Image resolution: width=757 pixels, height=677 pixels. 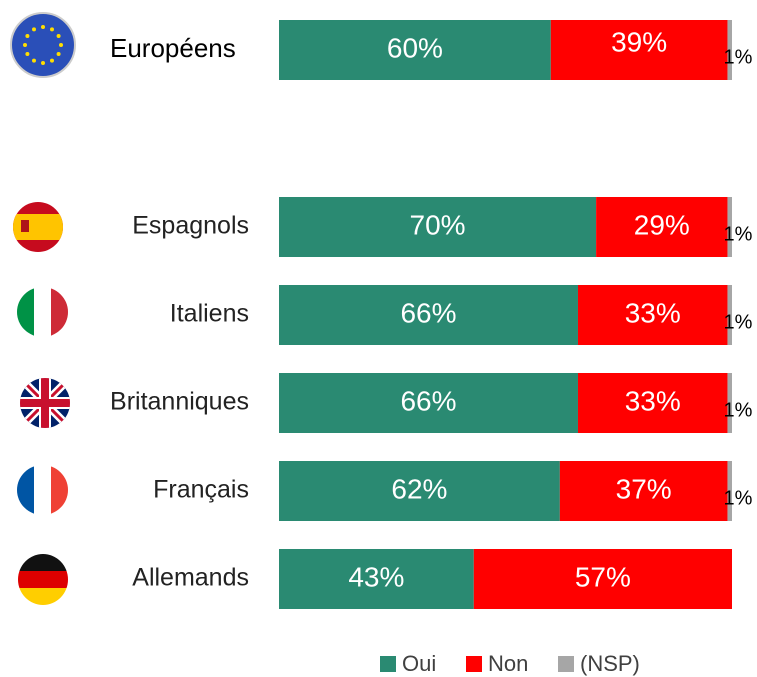 I want to click on flag-it, so click(x=42, y=312).